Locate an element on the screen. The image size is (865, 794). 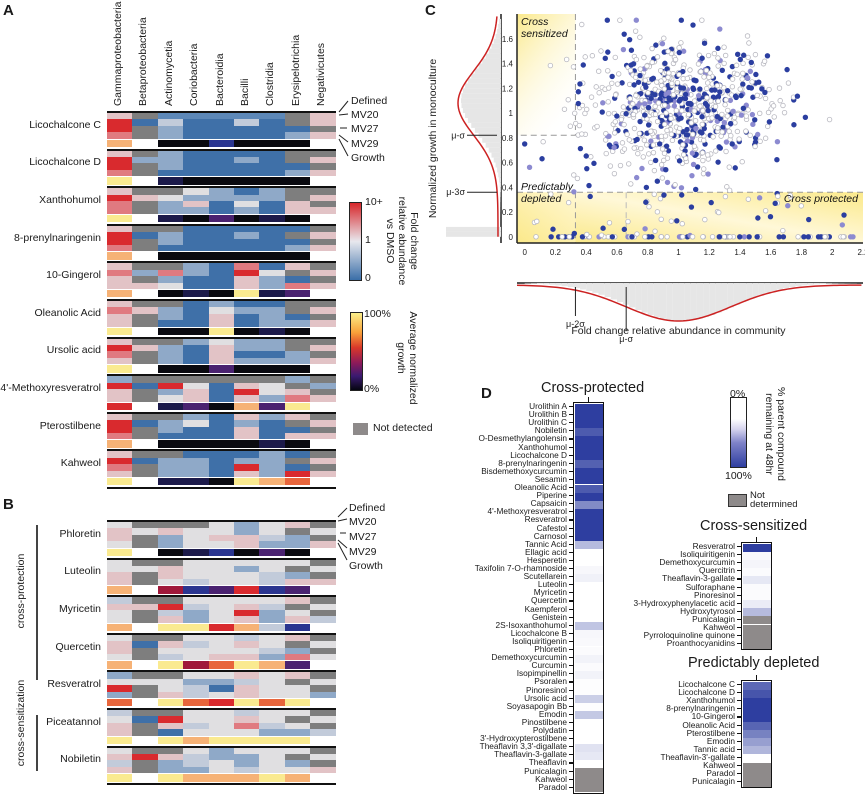
d-legend-colorbar is located at coordinates (738, 432).